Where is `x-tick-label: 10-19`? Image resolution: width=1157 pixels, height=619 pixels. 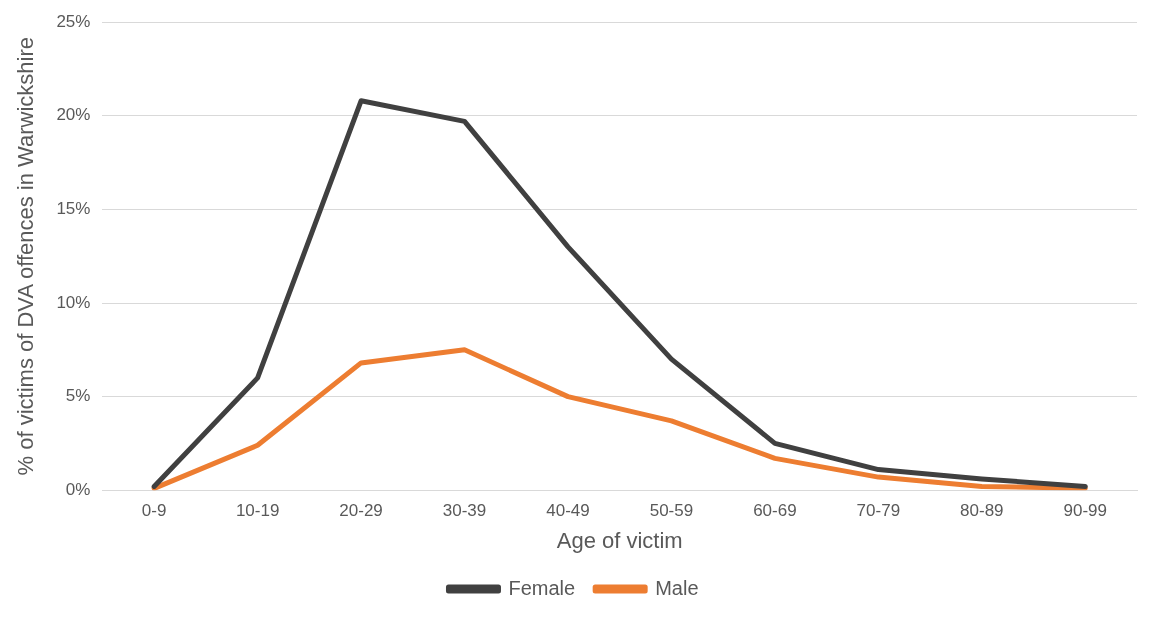
x-tick-label: 10-19 is located at coordinates (257, 511).